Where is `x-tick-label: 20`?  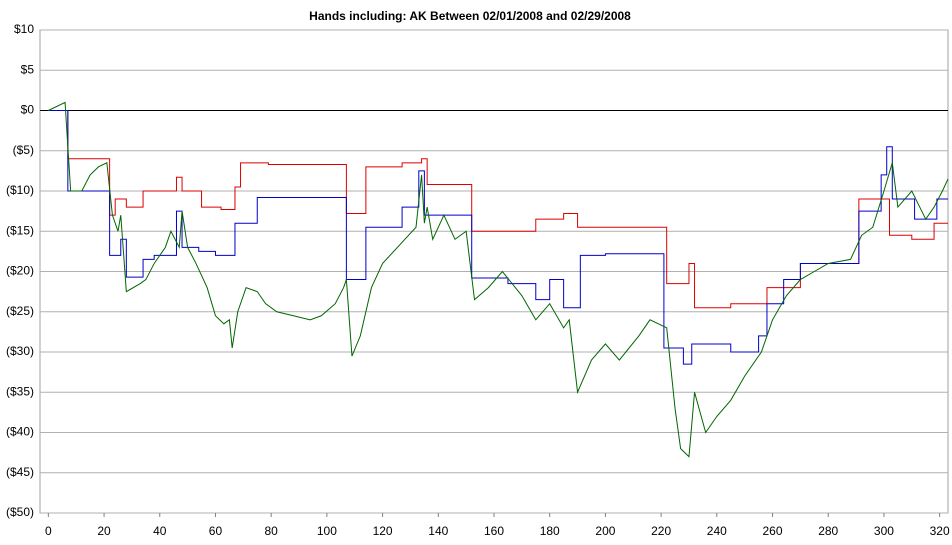 x-tick-label: 20 is located at coordinates (104, 531).